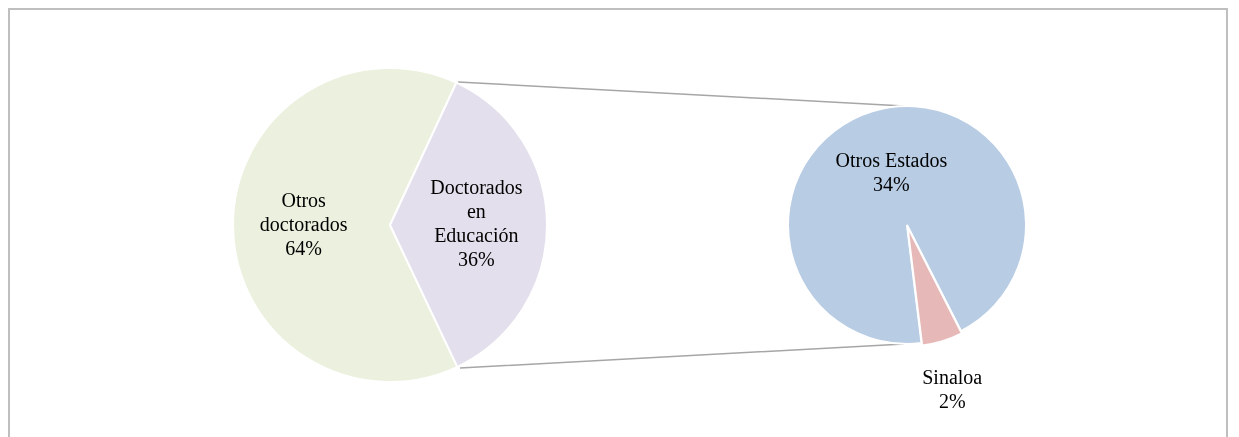 The height and width of the screenshot is (437, 1239). What do you see at coordinates (891, 184) in the screenshot?
I see `data-label: 34%` at bounding box center [891, 184].